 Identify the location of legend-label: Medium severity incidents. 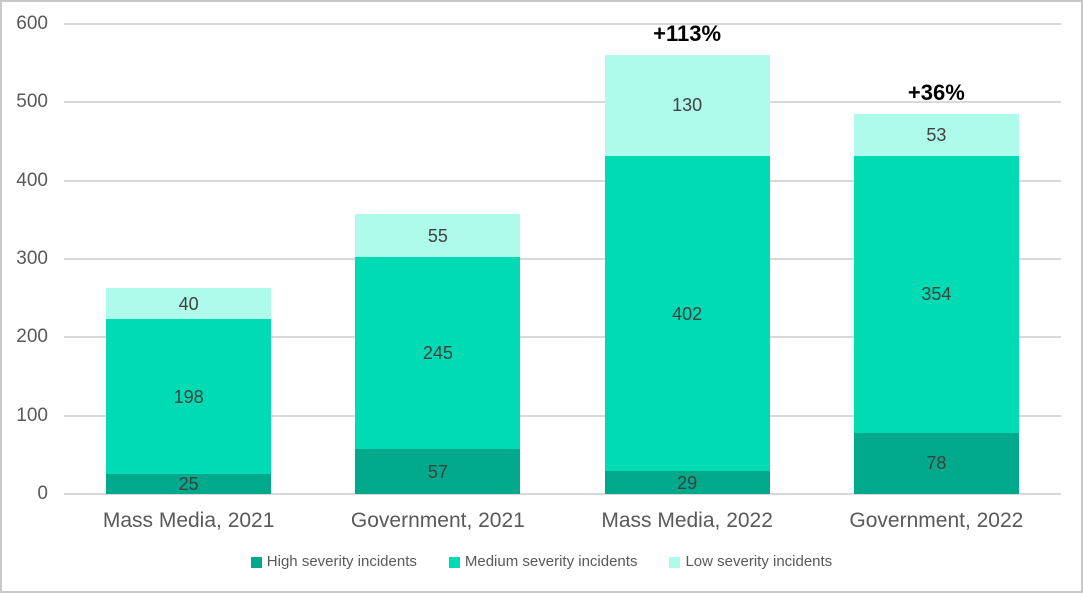
(551, 561).